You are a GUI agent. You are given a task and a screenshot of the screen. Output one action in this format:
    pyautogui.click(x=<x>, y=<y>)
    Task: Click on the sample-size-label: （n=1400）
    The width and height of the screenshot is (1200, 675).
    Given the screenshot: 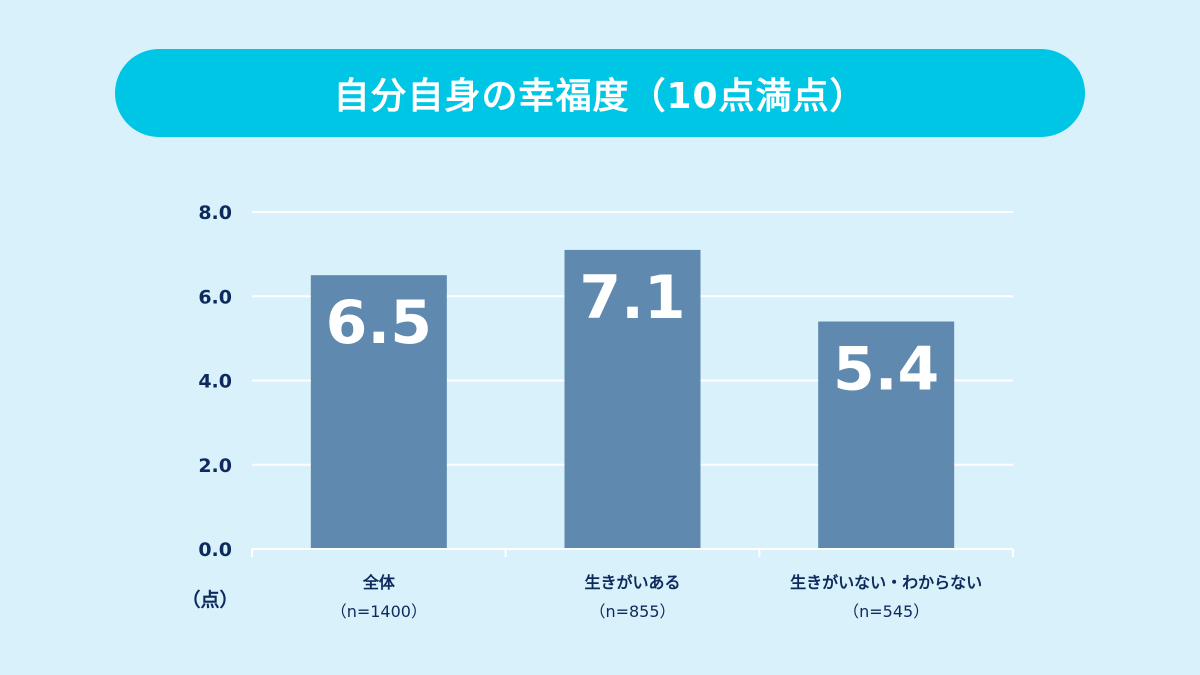 What is the action you would take?
    pyautogui.click(x=379, y=611)
    